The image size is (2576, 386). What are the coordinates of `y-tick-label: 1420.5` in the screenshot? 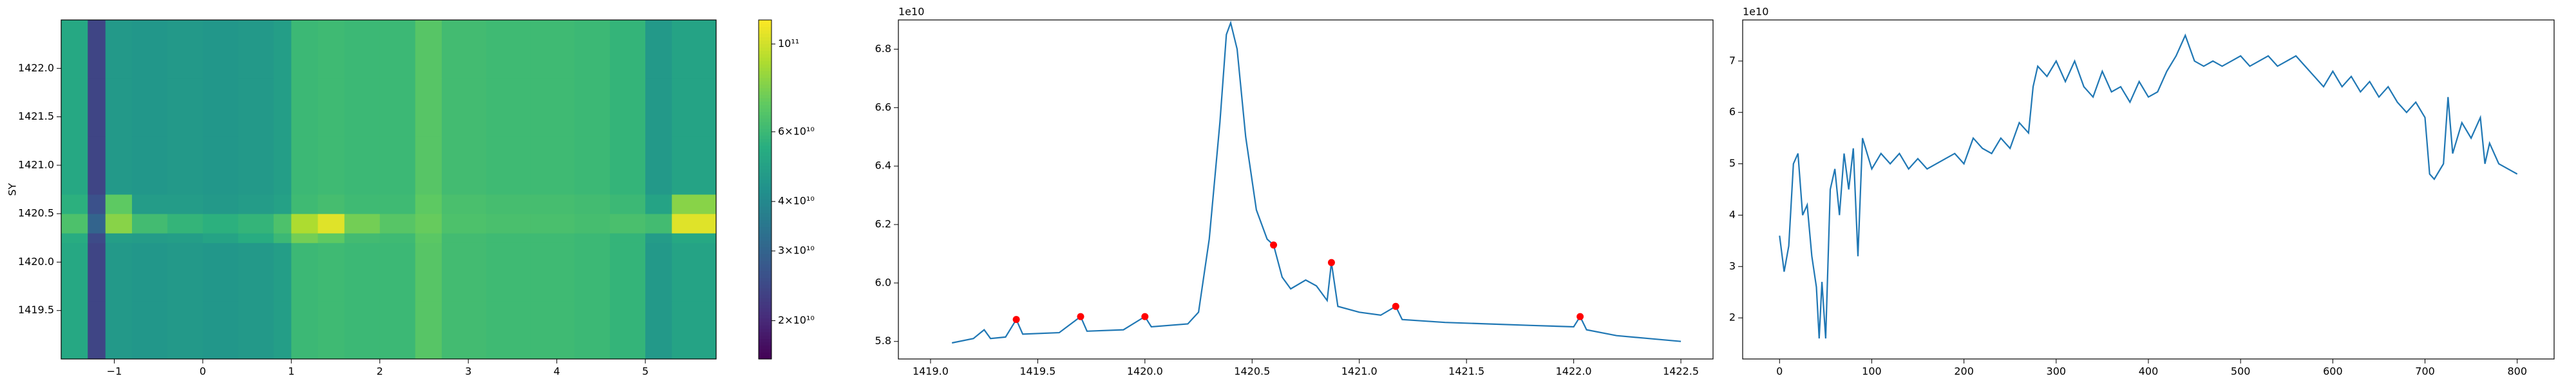 It's located at (36, 213).